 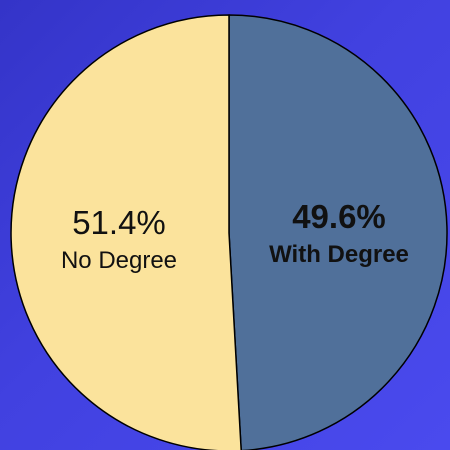 I want to click on category-label: With Degree, so click(x=339, y=254).